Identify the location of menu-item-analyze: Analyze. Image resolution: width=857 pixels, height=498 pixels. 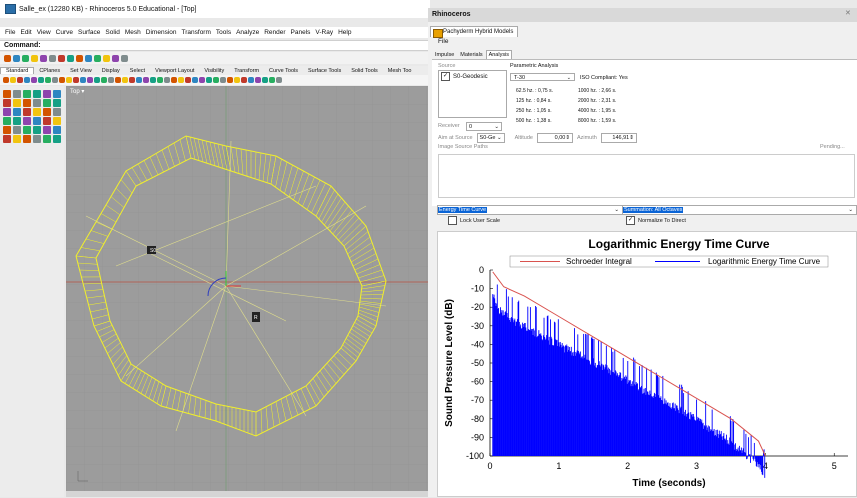
(247, 32).